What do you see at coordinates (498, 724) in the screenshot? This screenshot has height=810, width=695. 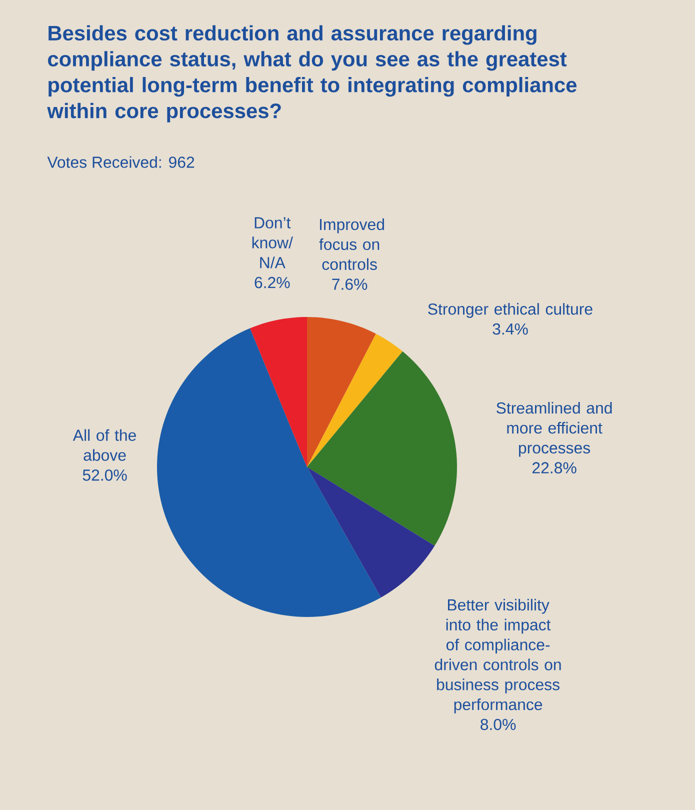 I see `data-label: 8.0%` at bounding box center [498, 724].